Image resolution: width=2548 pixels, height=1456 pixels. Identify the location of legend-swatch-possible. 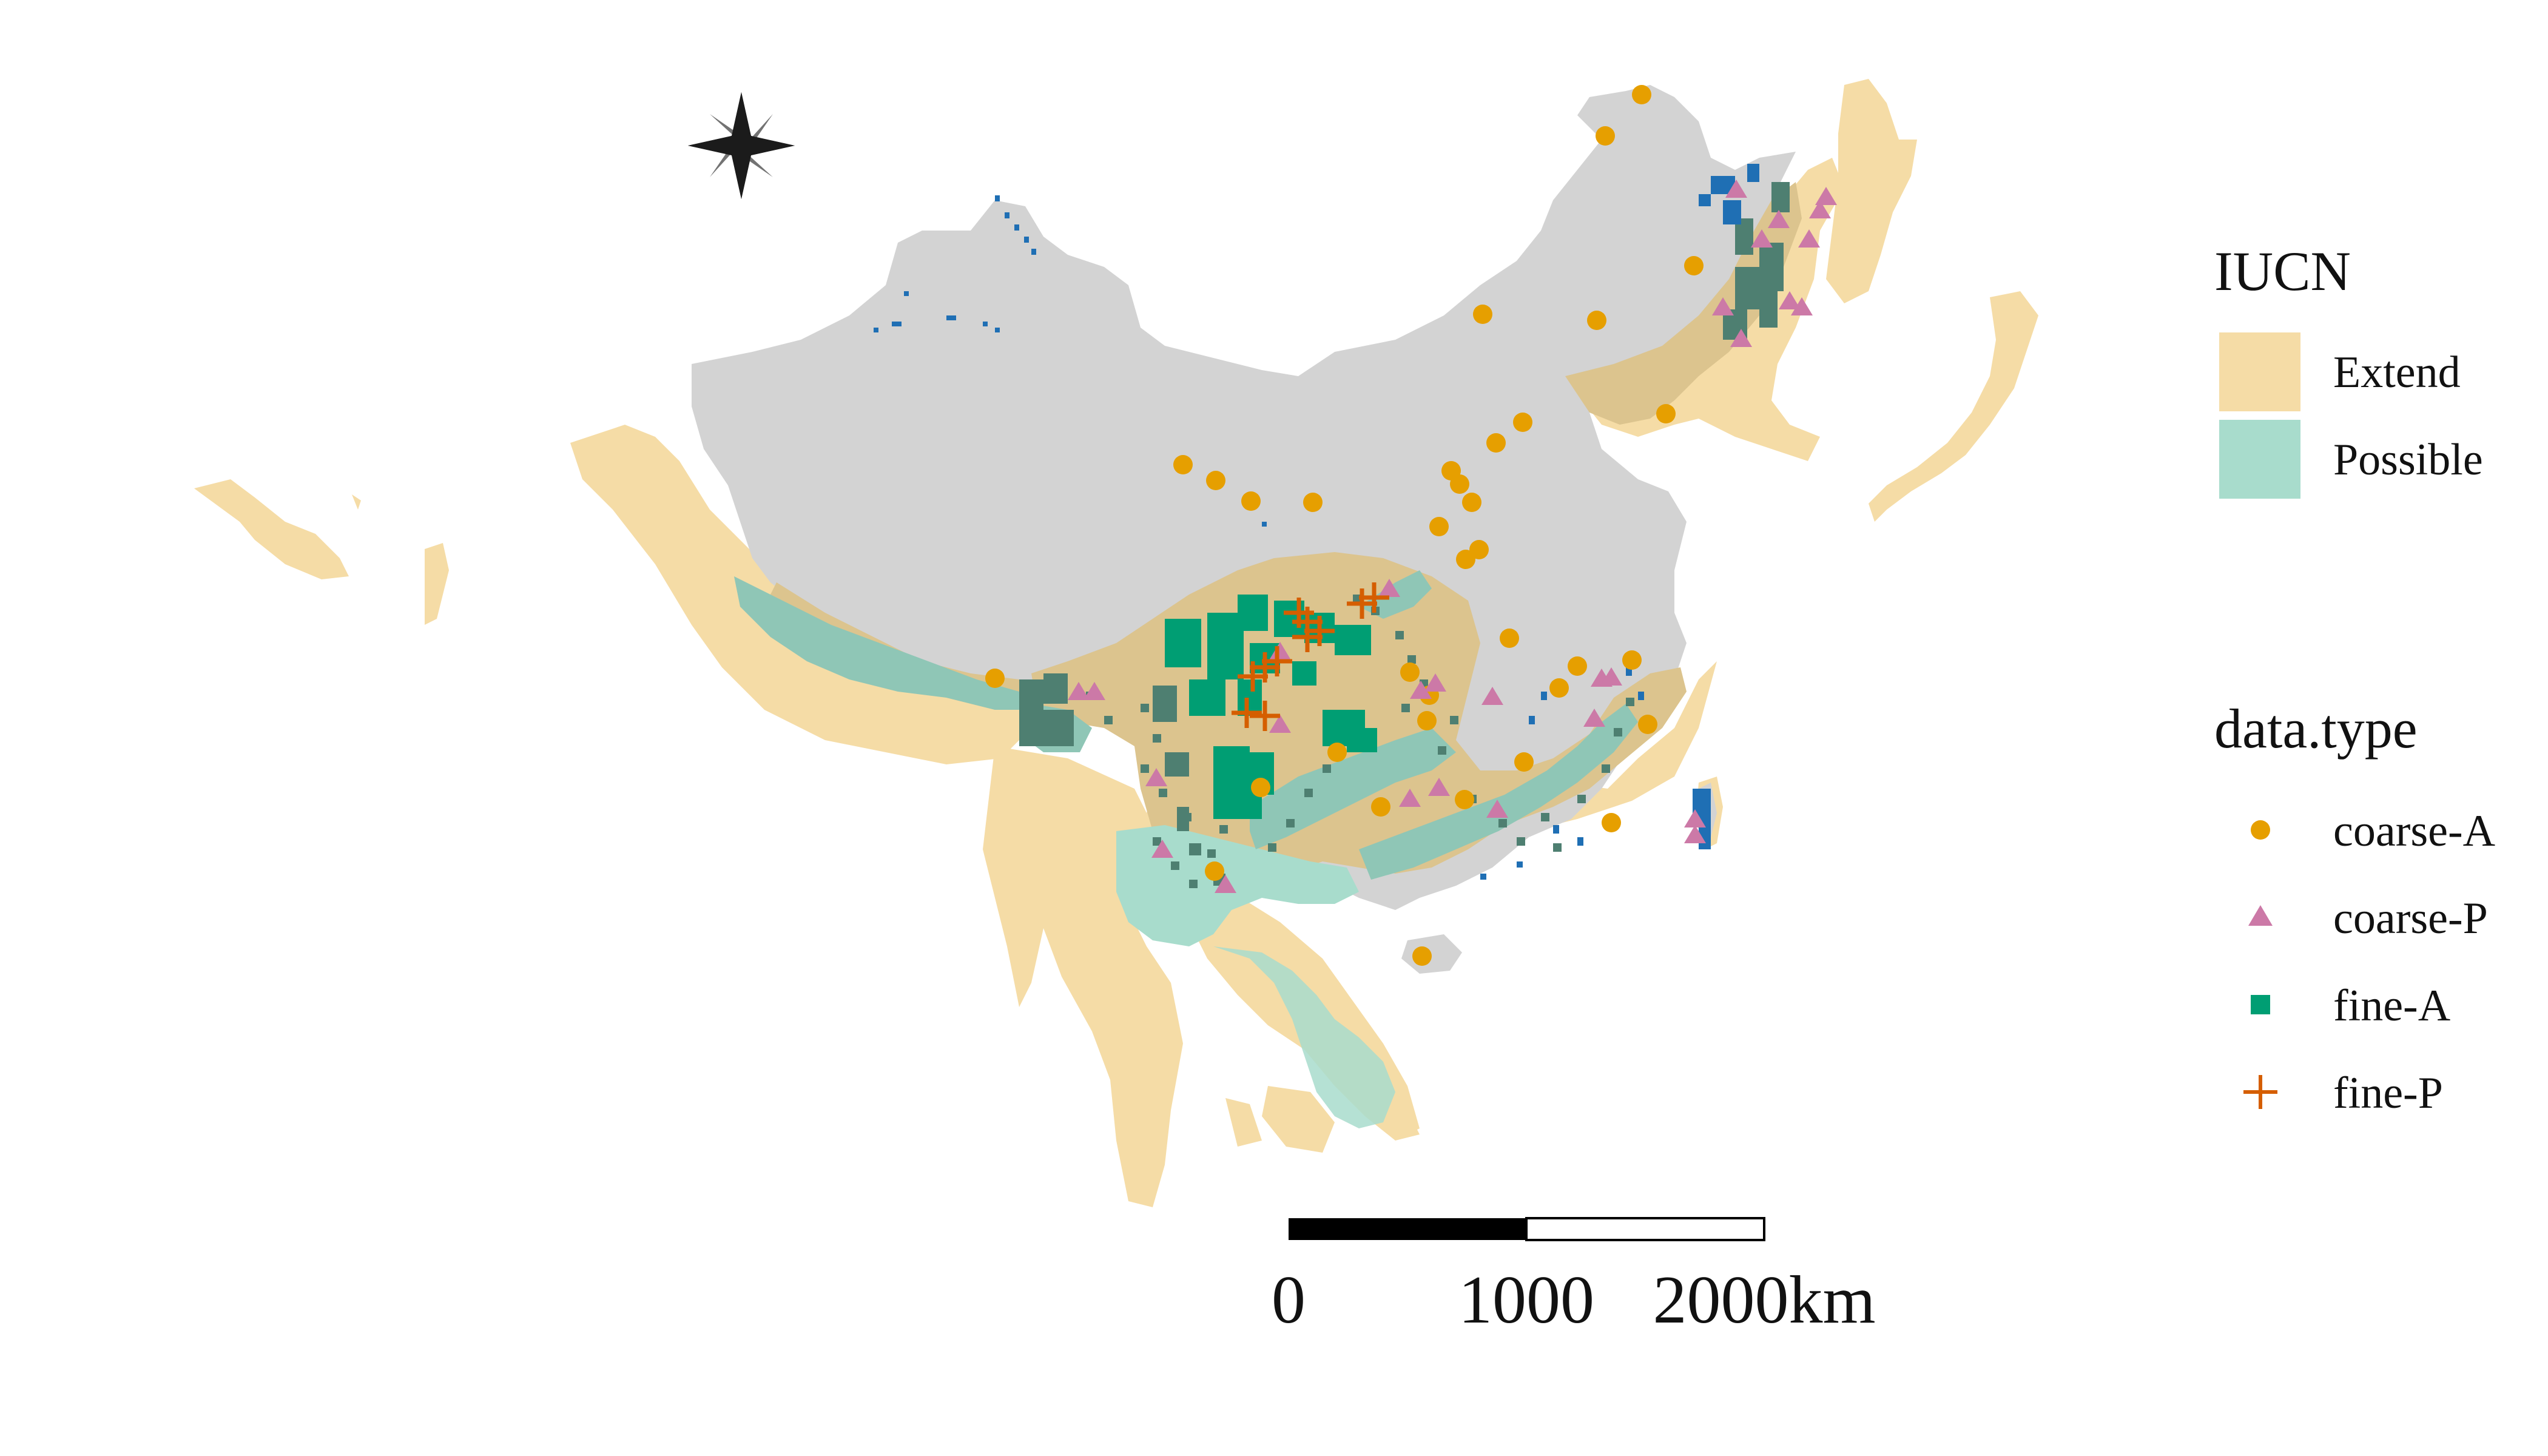
(2259, 459).